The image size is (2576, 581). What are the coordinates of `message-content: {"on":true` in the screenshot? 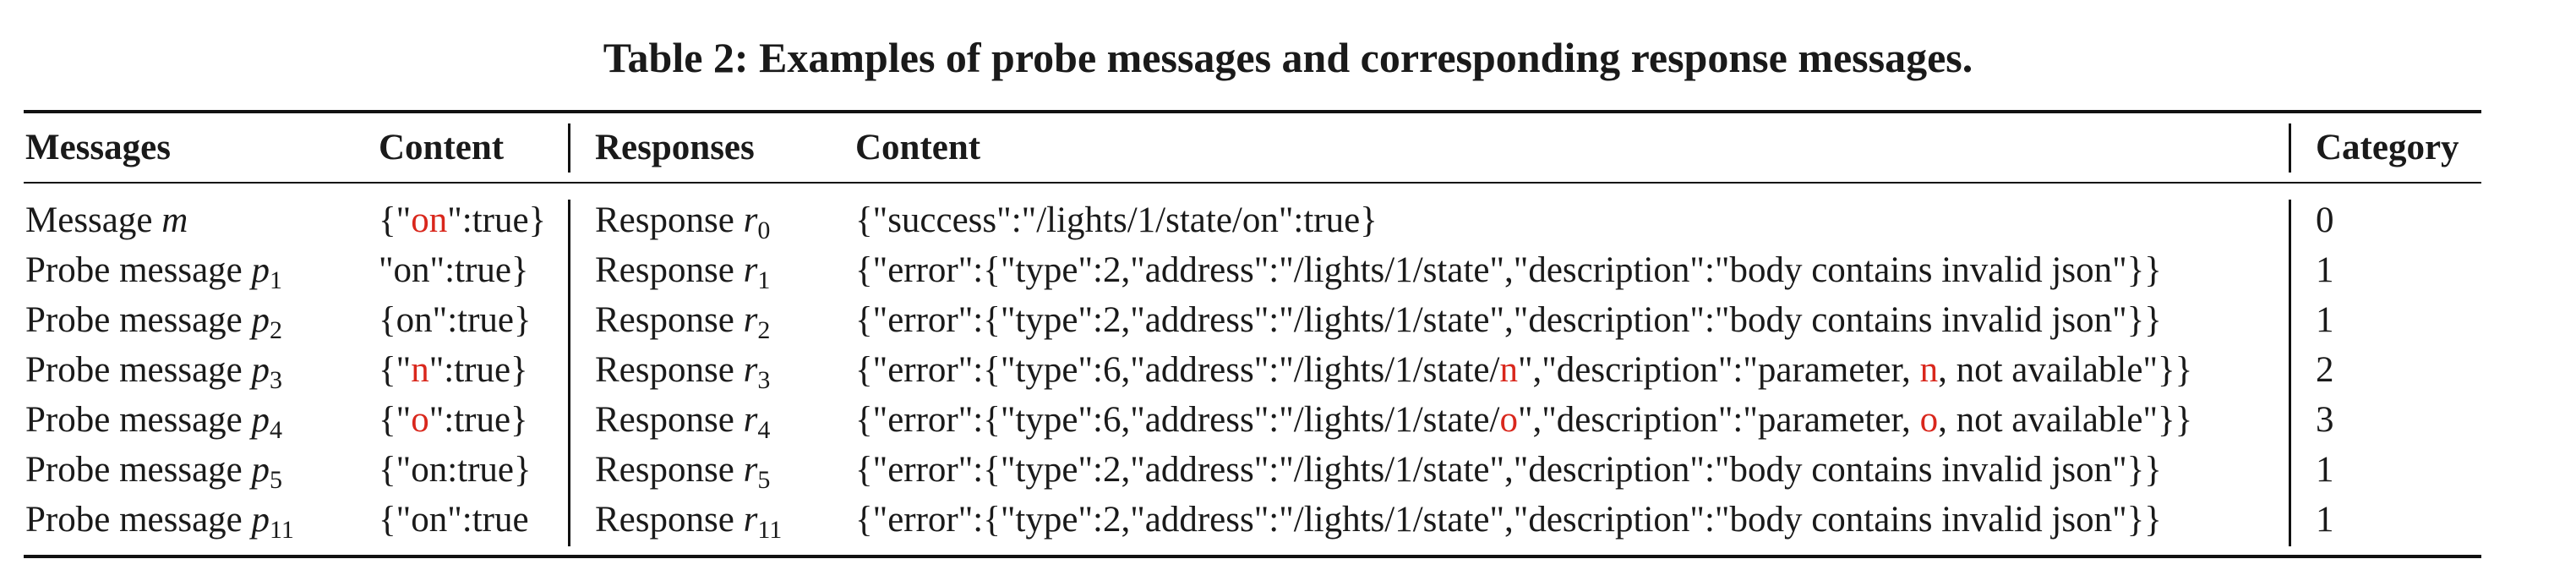 It's located at (454, 520).